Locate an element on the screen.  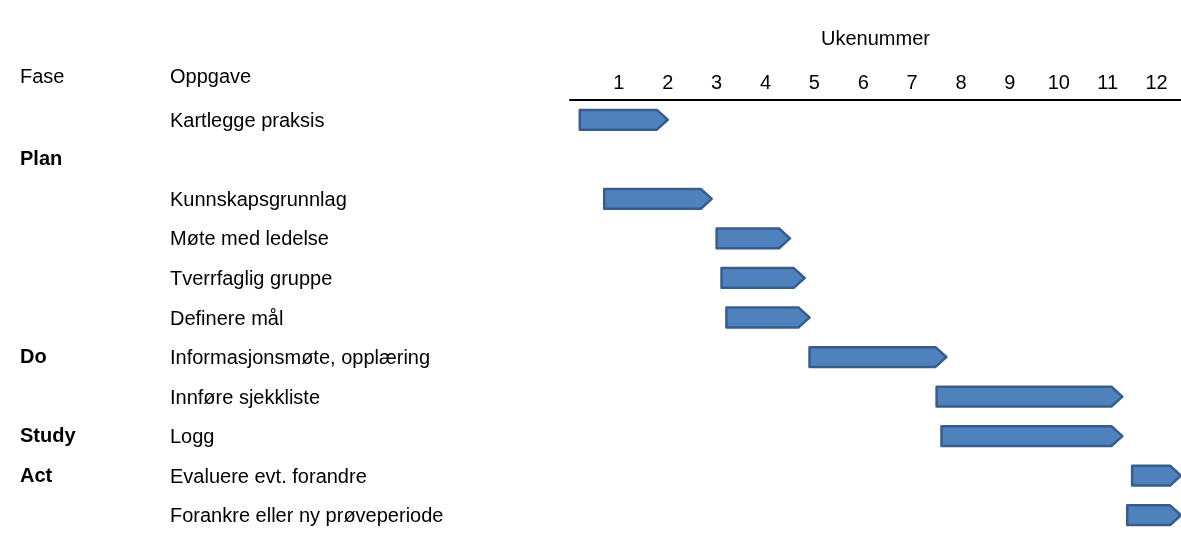
x-tick-label: 9 is located at coordinates (1010, 82).